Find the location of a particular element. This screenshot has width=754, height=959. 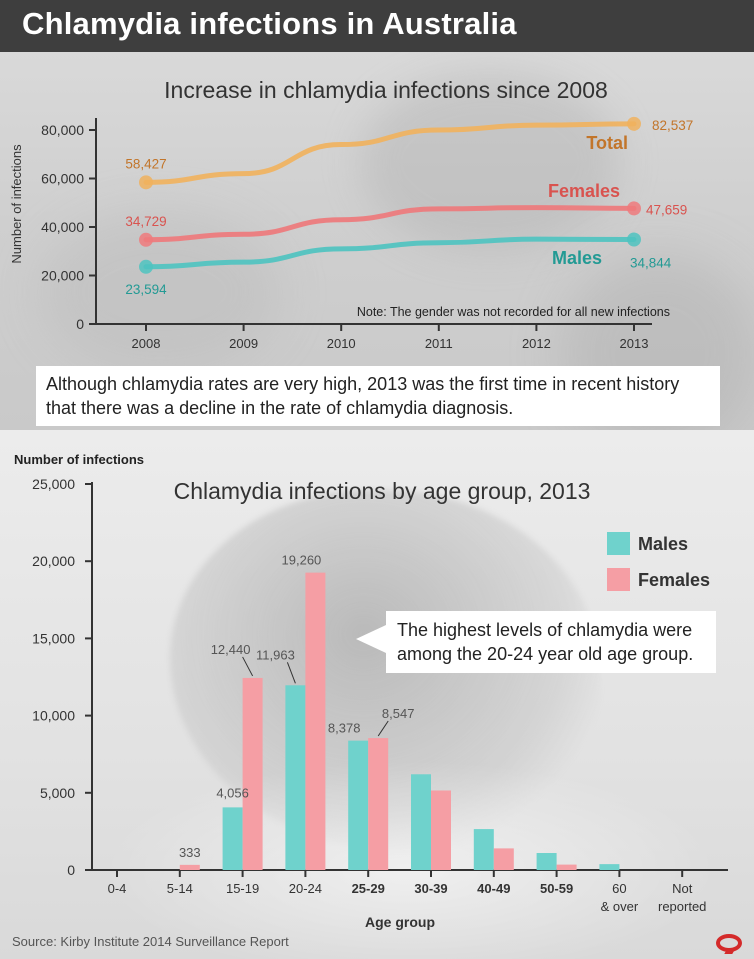

line-point-females-start is located at coordinates (146, 239).